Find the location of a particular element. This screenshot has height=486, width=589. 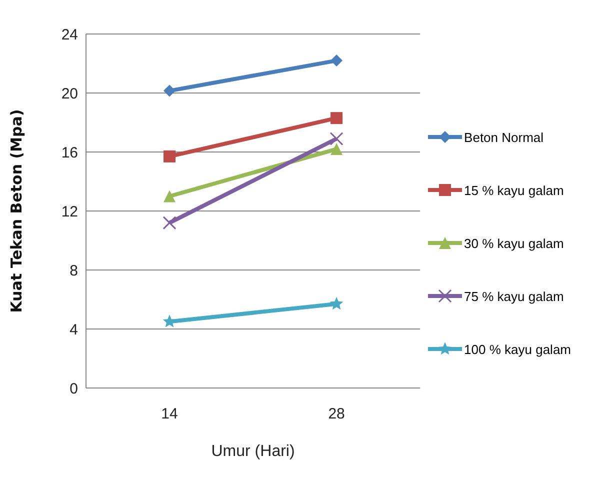

x-axis-title: Umur (Hari) is located at coordinates (253, 451).